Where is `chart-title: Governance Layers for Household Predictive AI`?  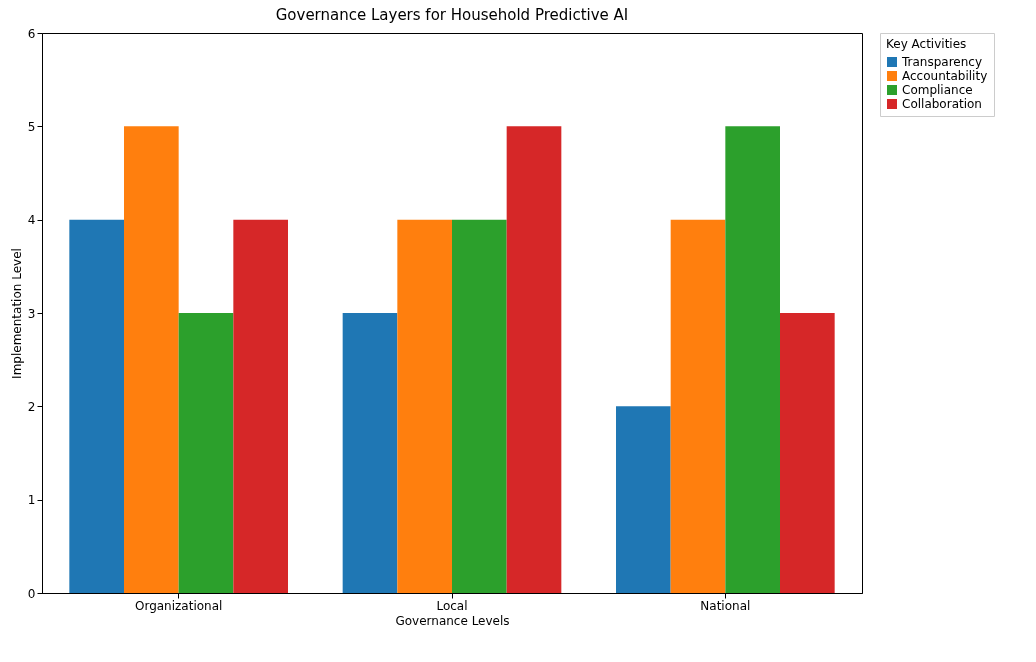
chart-title: Governance Layers for Household Predictive AI is located at coordinates (452, 15).